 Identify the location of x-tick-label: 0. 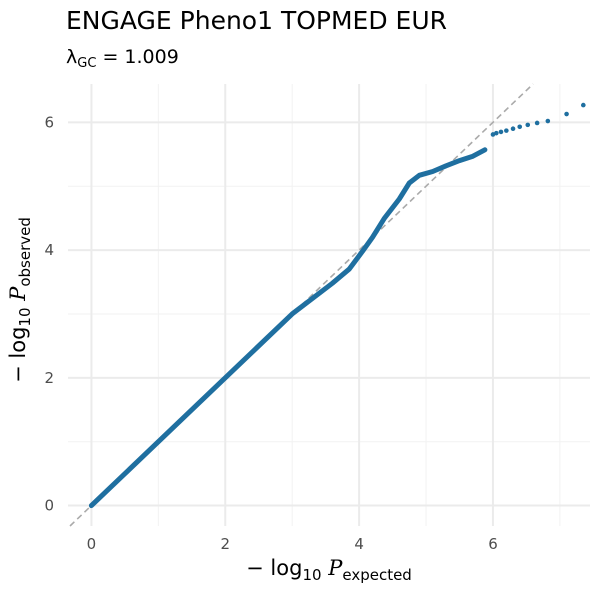
(92, 544).